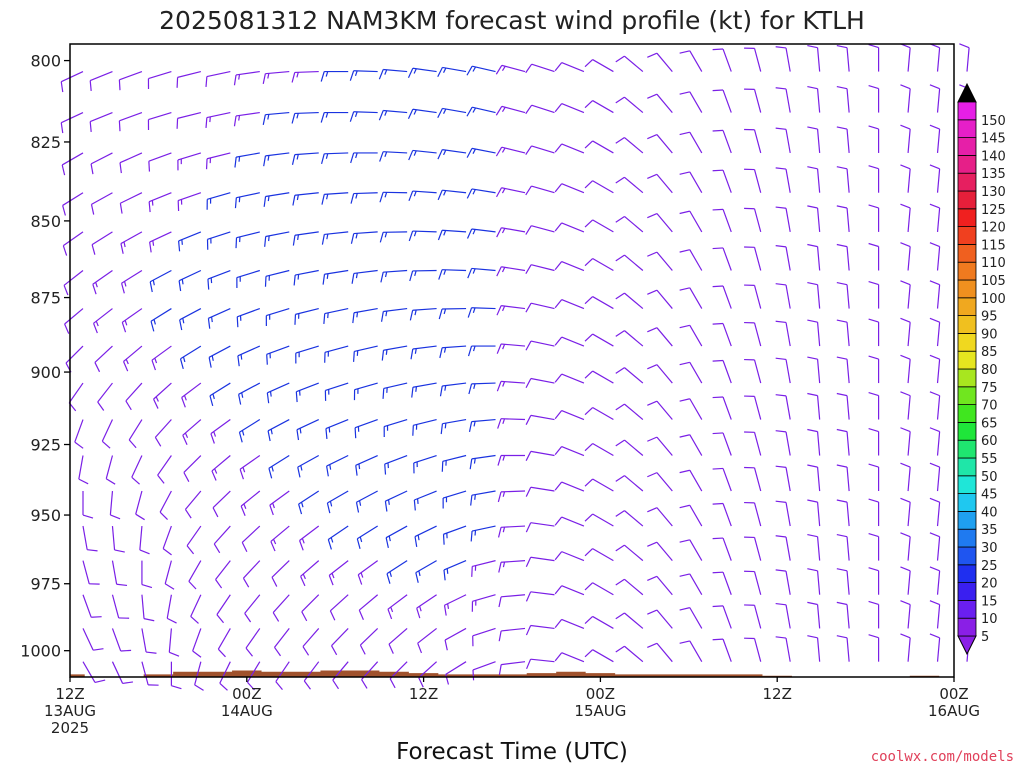  Describe the element at coordinates (993, 263) in the screenshot. I see `colorbar-label: 110` at that location.